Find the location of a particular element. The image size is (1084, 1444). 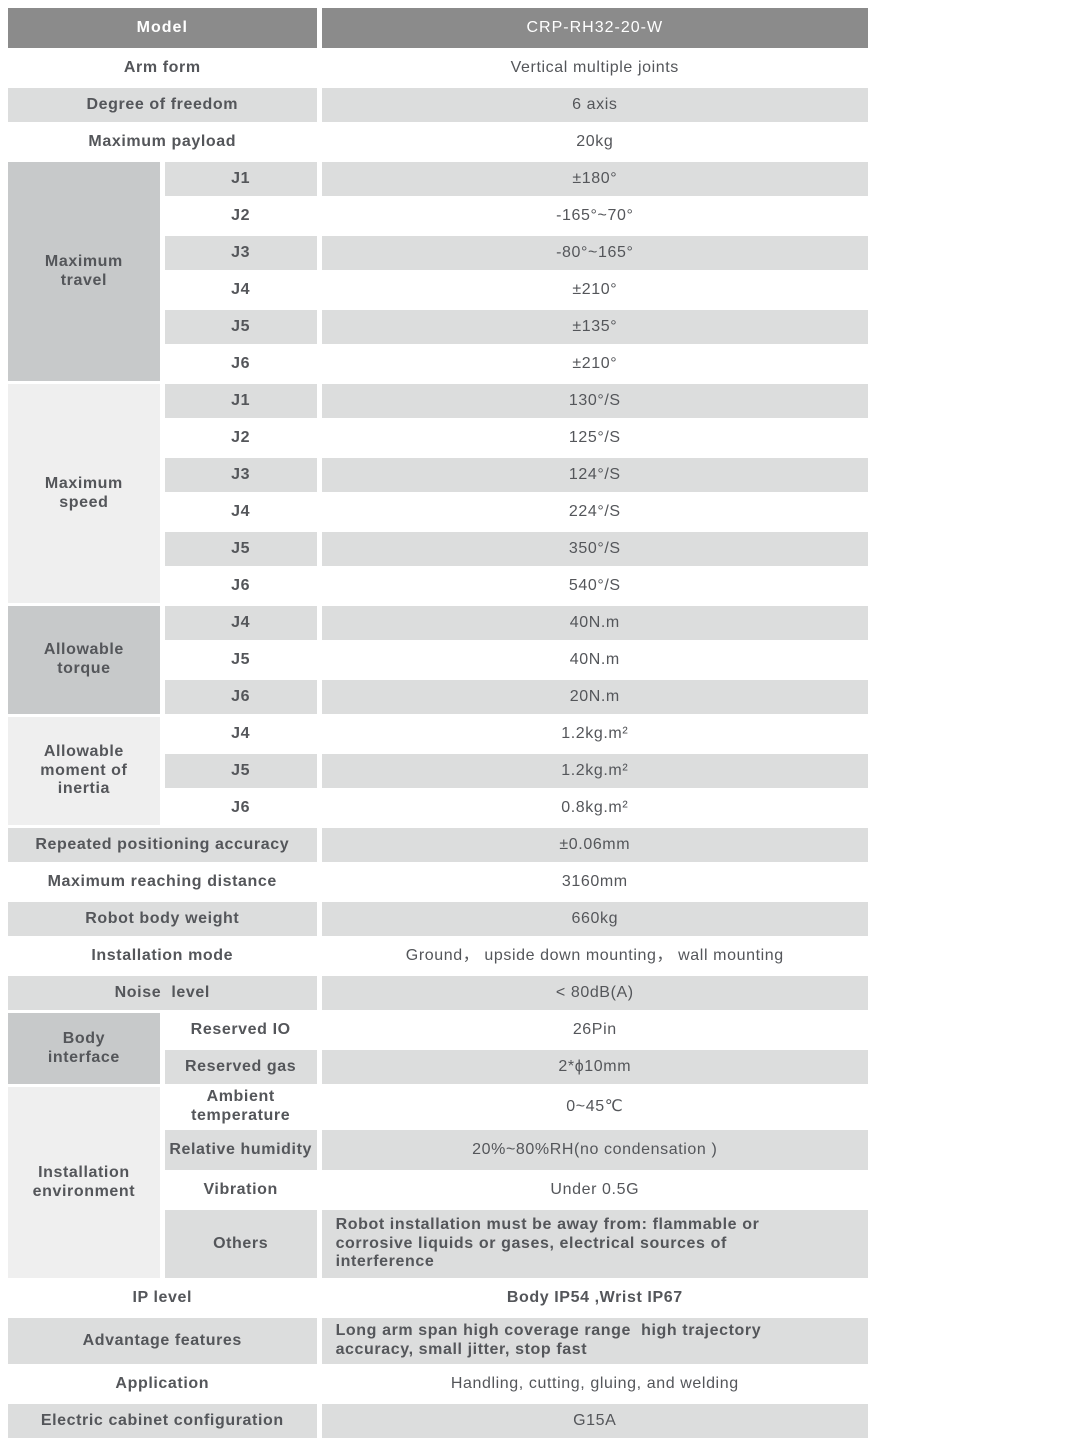

sub-label-cell-reserved-io: Reserved IO is located at coordinates (240, 1030).